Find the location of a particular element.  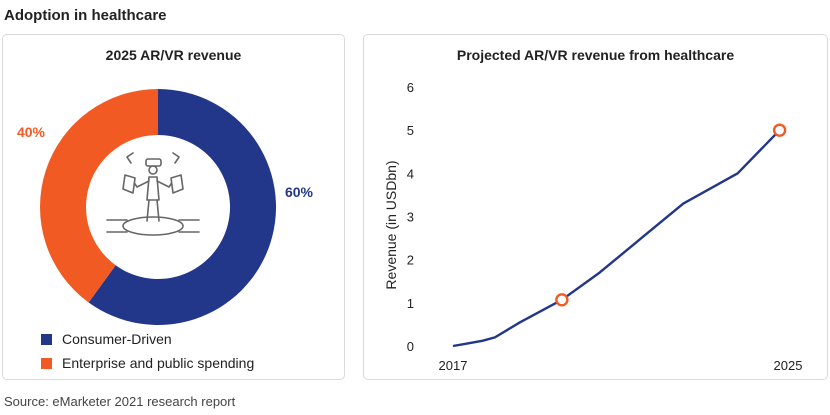

y-axis-label: Revenue (in USDbn) is located at coordinates (391, 224).